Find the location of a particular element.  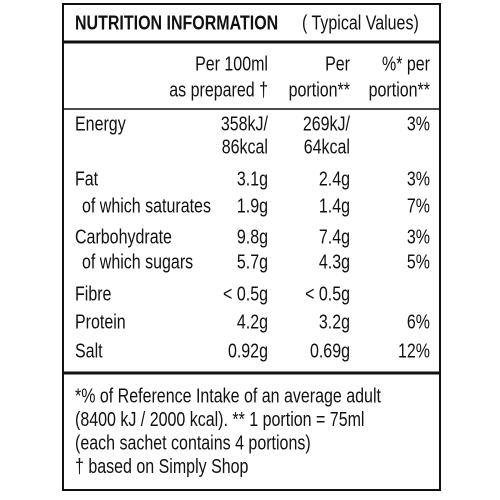

column-header: Per is located at coordinates (337, 64).